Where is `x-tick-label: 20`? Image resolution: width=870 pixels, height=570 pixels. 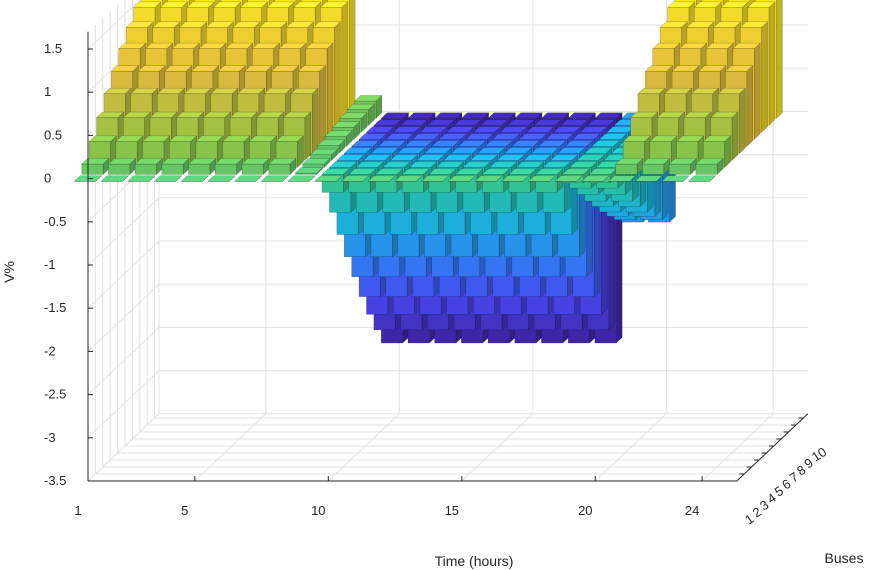
x-tick-label: 20 is located at coordinates (585, 510).